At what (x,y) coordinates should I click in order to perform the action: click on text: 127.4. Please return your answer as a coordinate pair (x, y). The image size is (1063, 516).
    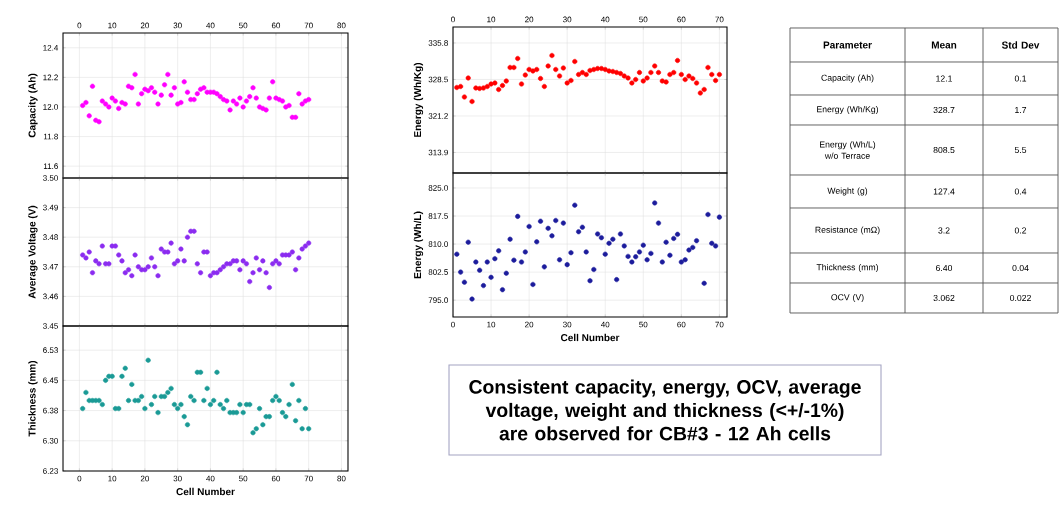
    Looking at the image, I should click on (944, 191).